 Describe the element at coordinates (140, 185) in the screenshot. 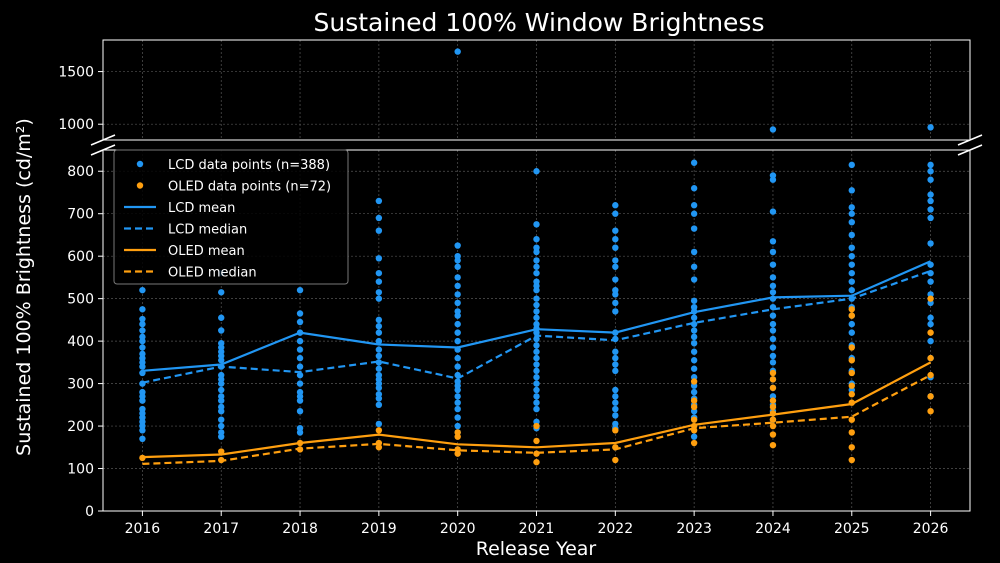

I see `legend-marker` at that location.